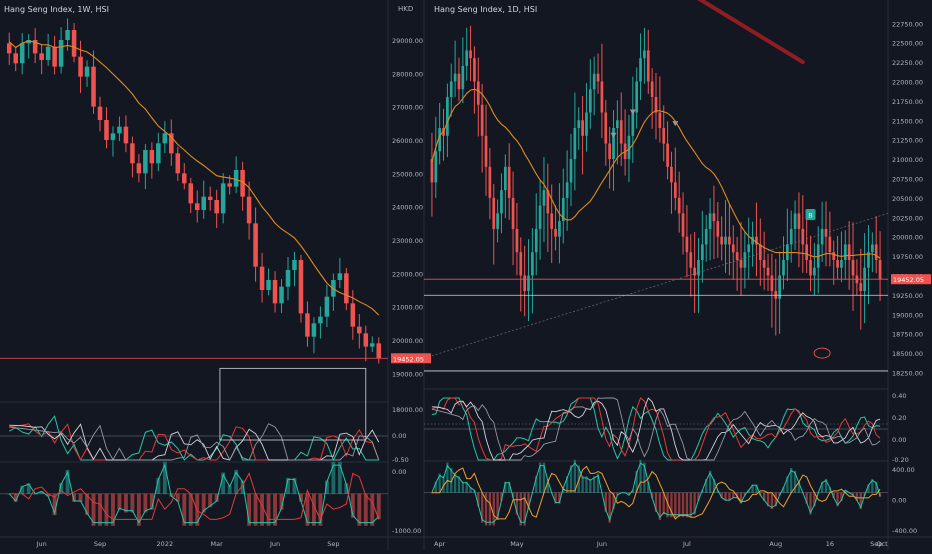 The height and width of the screenshot is (554, 932). I want to click on right-osc-tick: -0.20, so click(900, 460).